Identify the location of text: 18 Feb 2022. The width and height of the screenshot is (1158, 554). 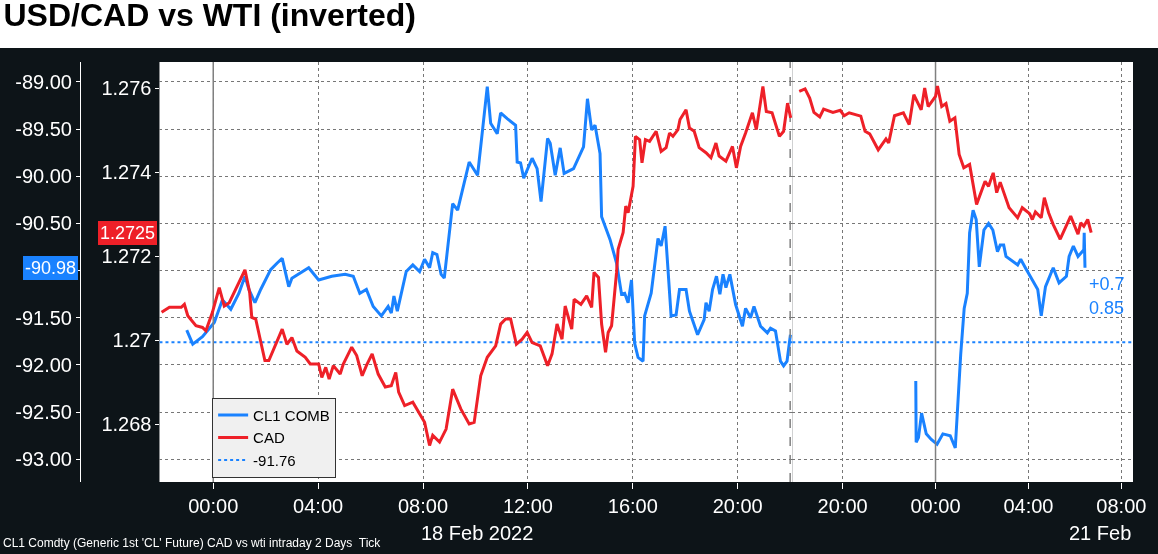
(477, 533).